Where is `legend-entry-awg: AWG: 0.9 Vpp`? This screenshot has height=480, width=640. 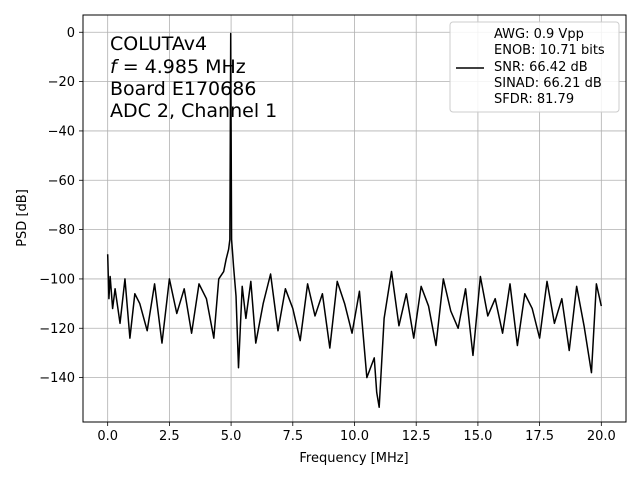 legend-entry-awg: AWG: 0.9 Vpp is located at coordinates (539, 34).